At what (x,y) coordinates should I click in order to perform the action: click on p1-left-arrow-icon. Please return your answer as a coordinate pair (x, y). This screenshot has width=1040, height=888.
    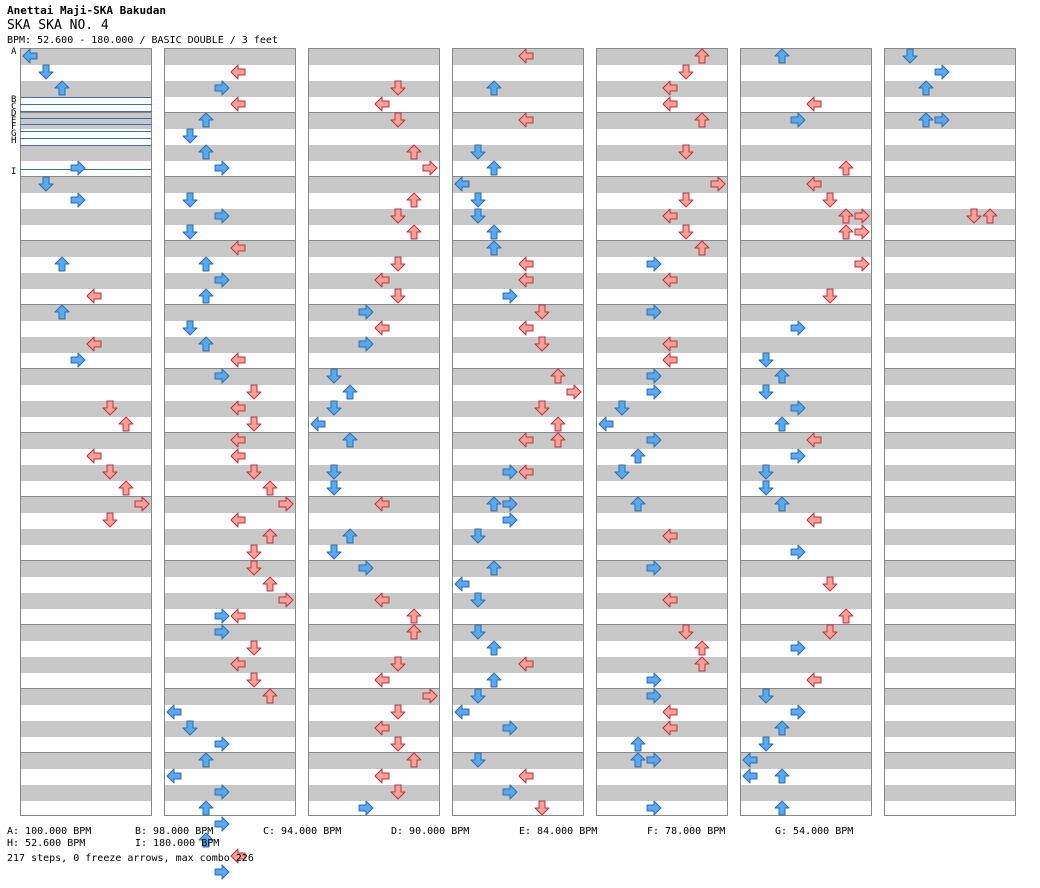
    Looking at the image, I should click on (174, 776).